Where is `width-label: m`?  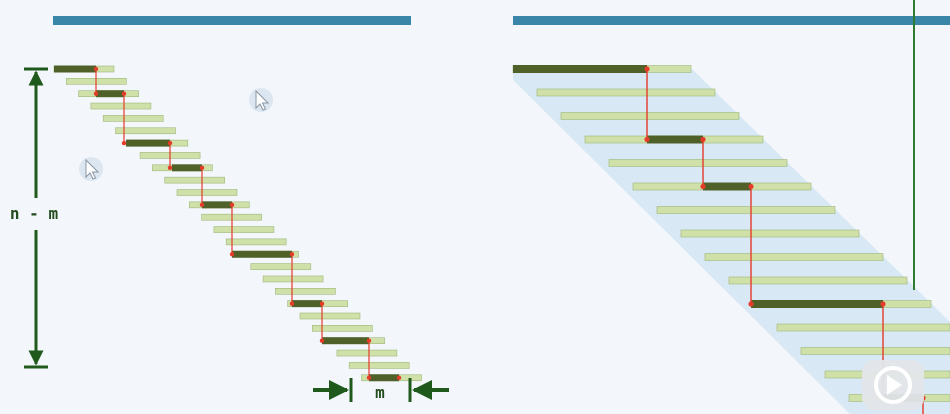
width-label: m is located at coordinates (380, 392).